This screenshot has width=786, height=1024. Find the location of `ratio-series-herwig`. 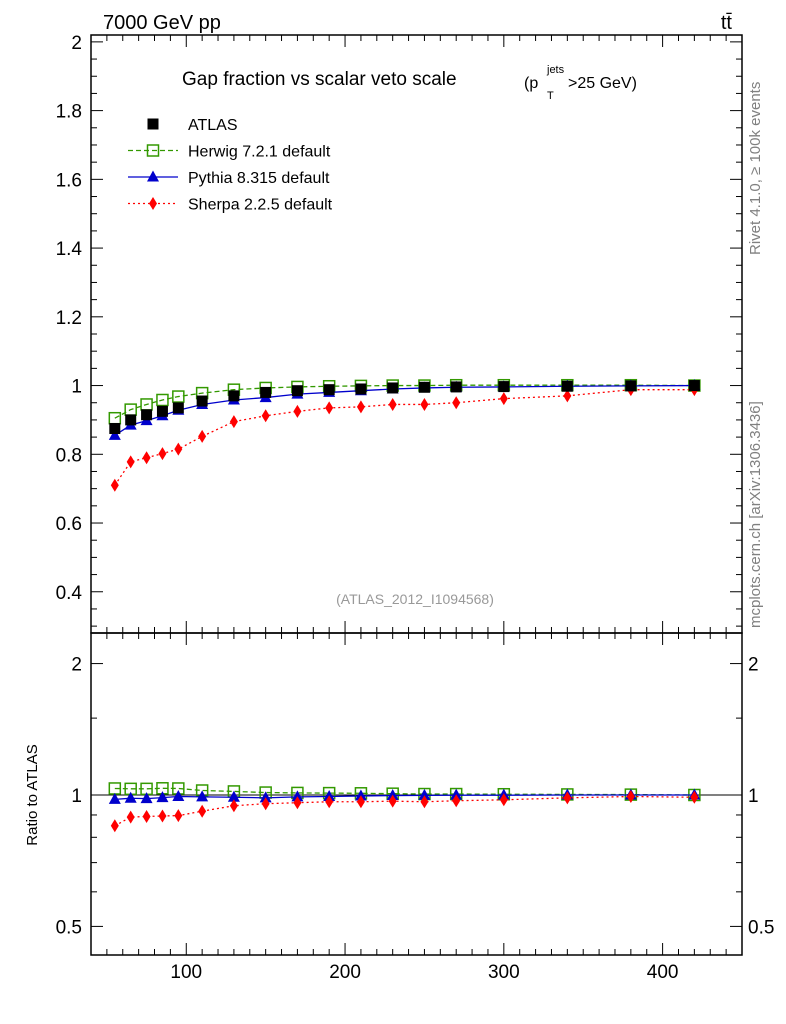

ratio-series-herwig is located at coordinates (404, 792).